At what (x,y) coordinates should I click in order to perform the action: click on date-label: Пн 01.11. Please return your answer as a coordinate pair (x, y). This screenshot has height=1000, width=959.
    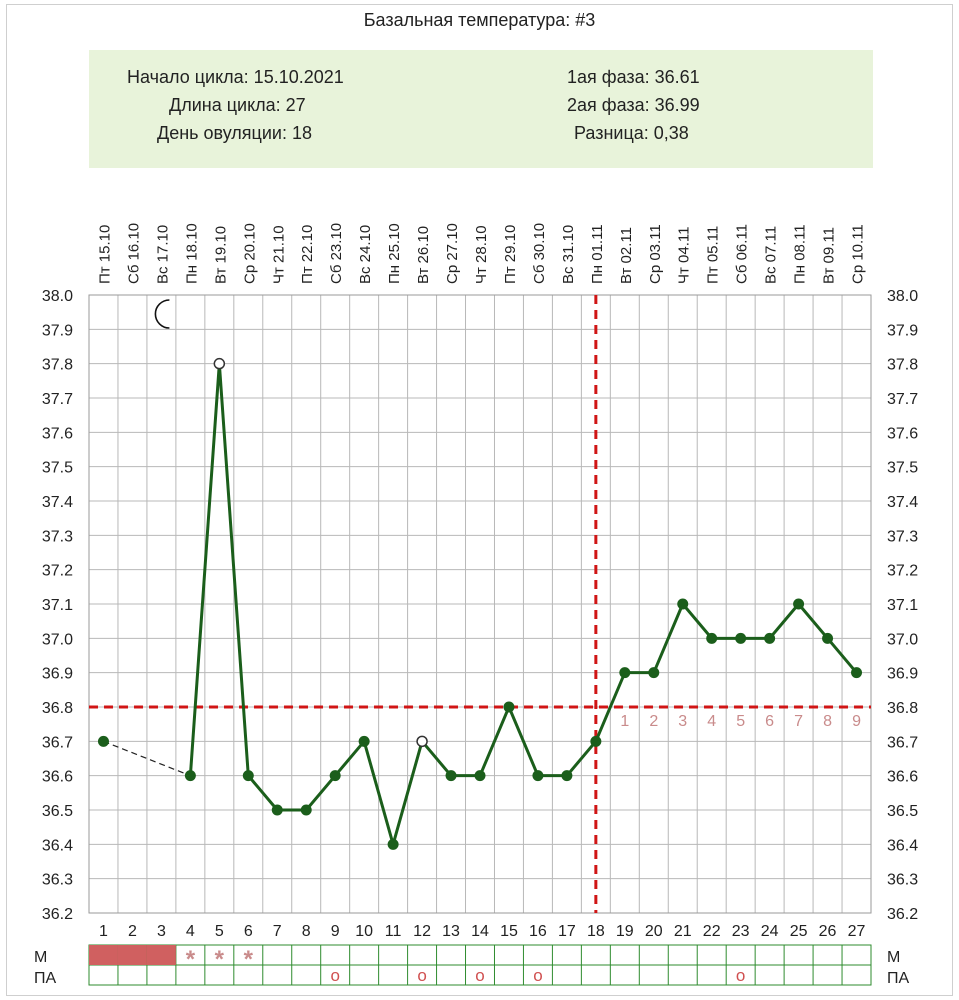
    Looking at the image, I should click on (597, 254).